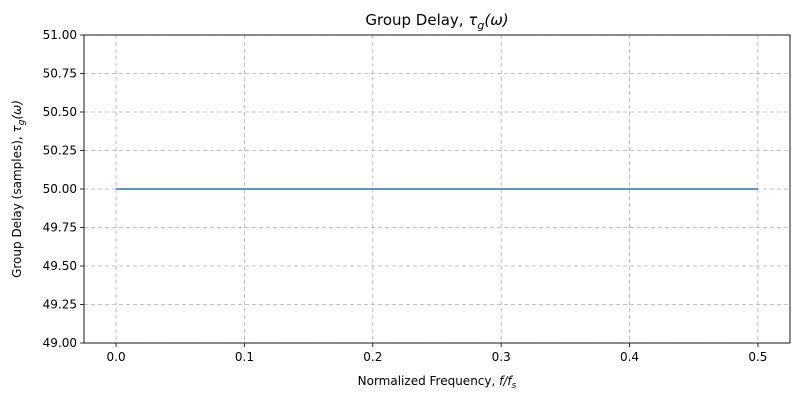 This screenshot has height=400, width=800. What do you see at coordinates (60, 343) in the screenshot?
I see `y-tick-label: 49.00` at bounding box center [60, 343].